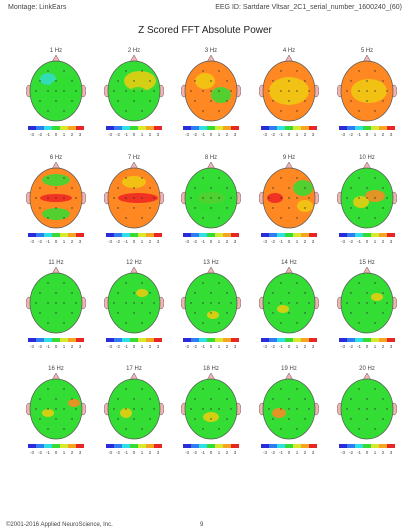 This screenshot has width=410, height=530. What do you see at coordinates (211, 369) in the screenshot?
I see `frequency-label: 18 Hz` at bounding box center [211, 369].